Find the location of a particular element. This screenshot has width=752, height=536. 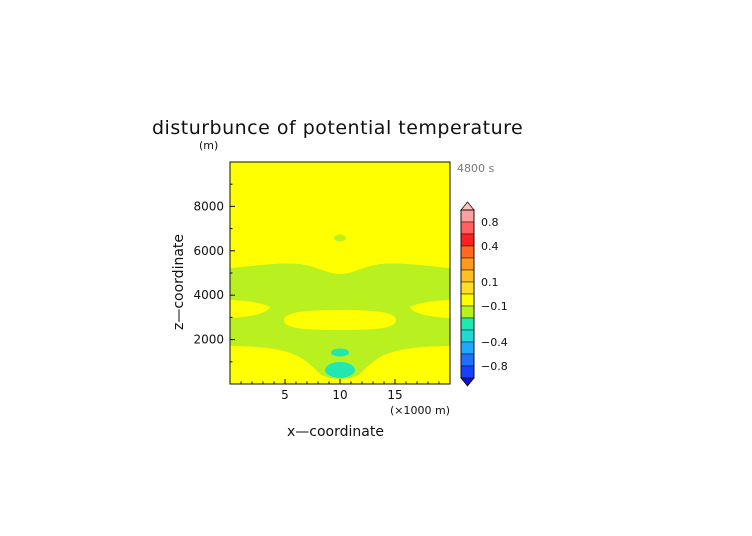

x-tick-label: 10 is located at coordinates (339, 395).